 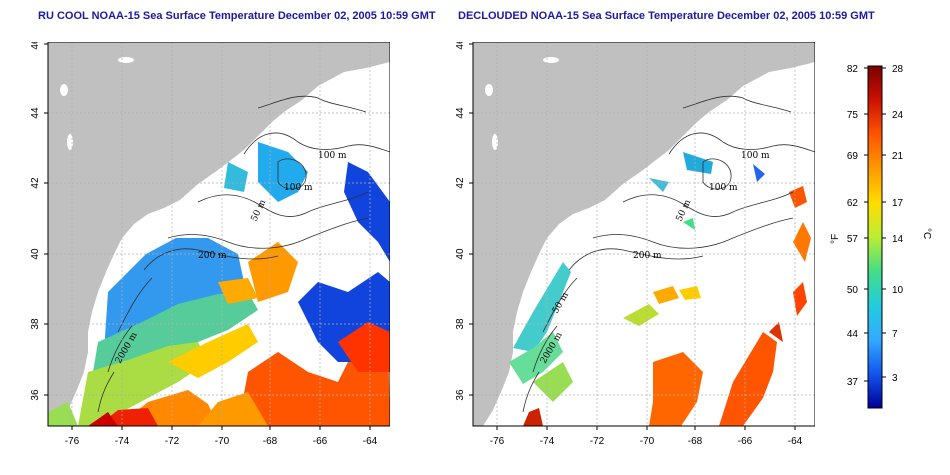 I want to click on fahrenheit-tick-label: 62, so click(x=853, y=203).